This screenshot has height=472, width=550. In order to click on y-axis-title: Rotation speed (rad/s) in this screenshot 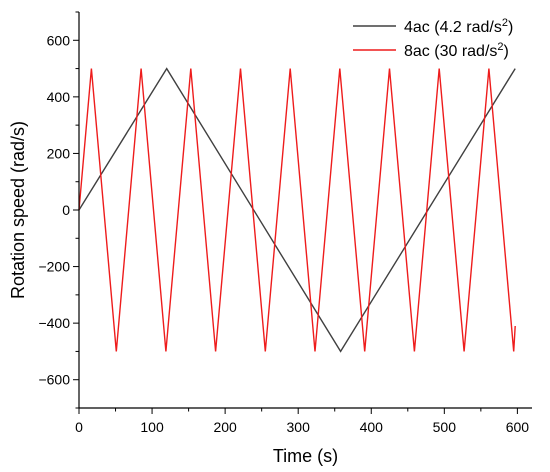, I will do `click(18, 210)`.